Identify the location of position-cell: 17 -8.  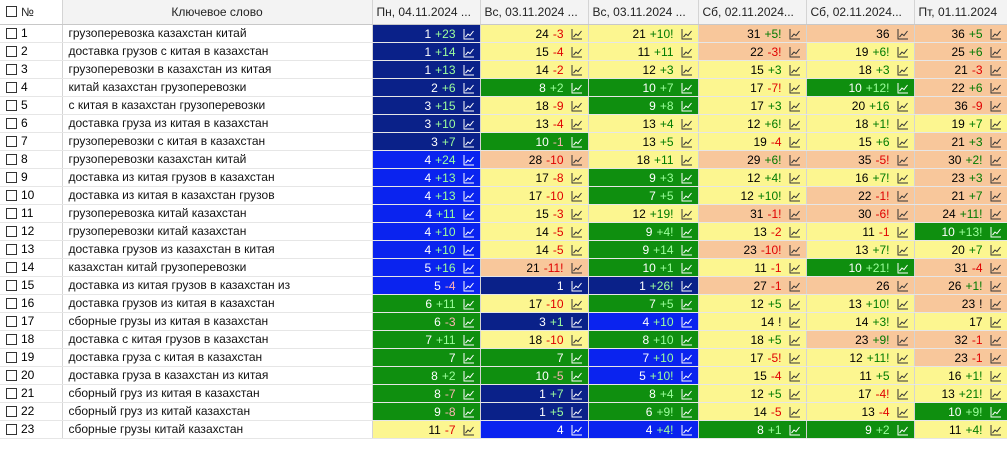
(534, 177).